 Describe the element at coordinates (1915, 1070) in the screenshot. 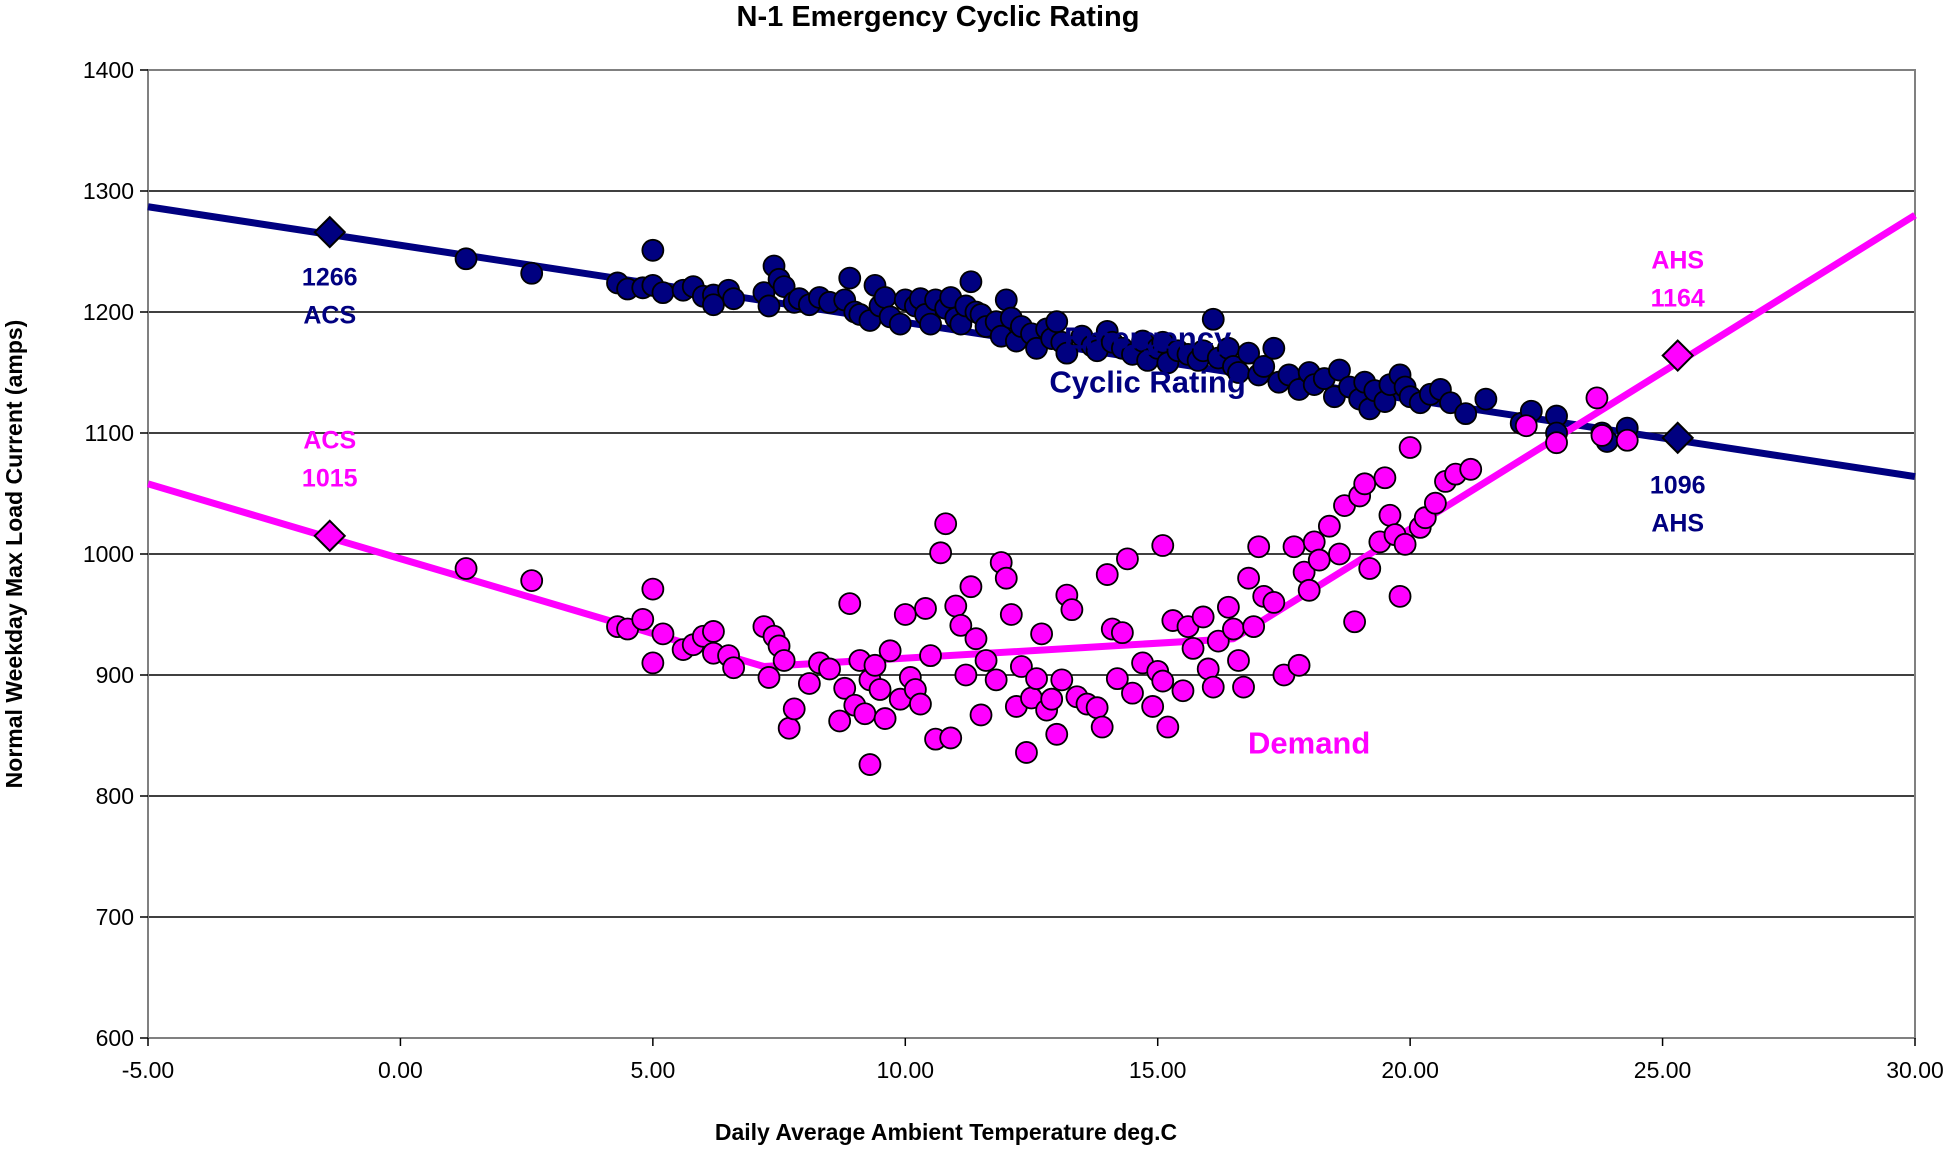

I see `x-tick-label: 30.00` at that location.